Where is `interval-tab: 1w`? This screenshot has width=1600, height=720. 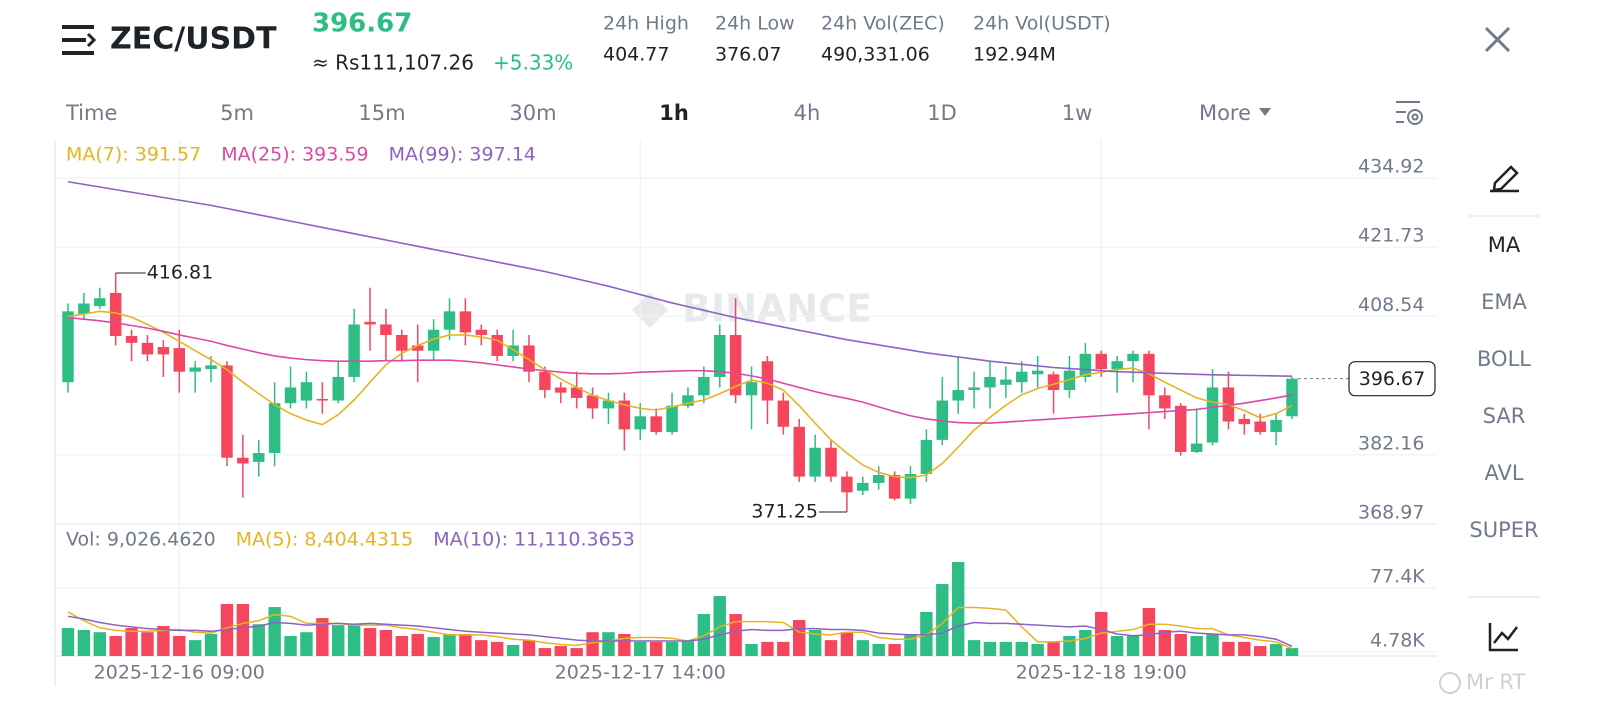 interval-tab: 1w is located at coordinates (1077, 113).